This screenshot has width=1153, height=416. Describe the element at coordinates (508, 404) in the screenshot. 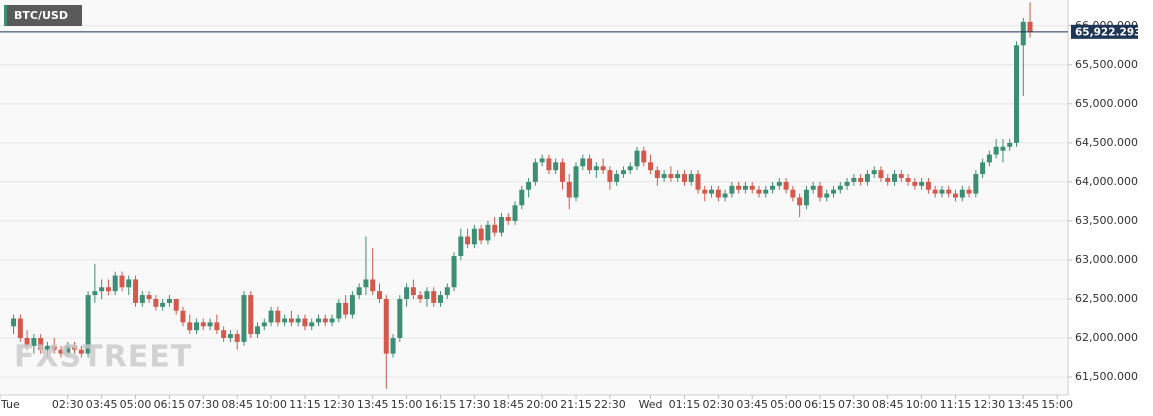

I see `x-tick-label: 18:45` at that location.